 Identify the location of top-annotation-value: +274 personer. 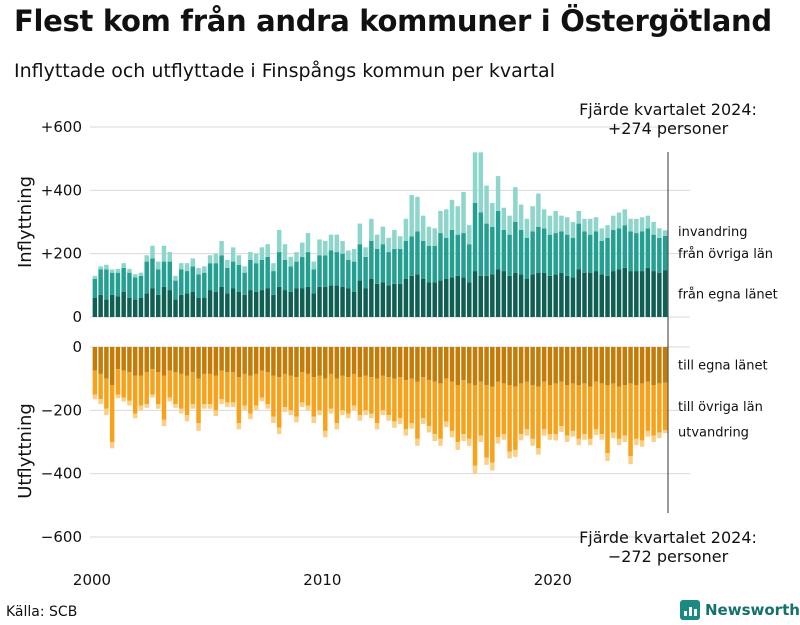
(668, 128).